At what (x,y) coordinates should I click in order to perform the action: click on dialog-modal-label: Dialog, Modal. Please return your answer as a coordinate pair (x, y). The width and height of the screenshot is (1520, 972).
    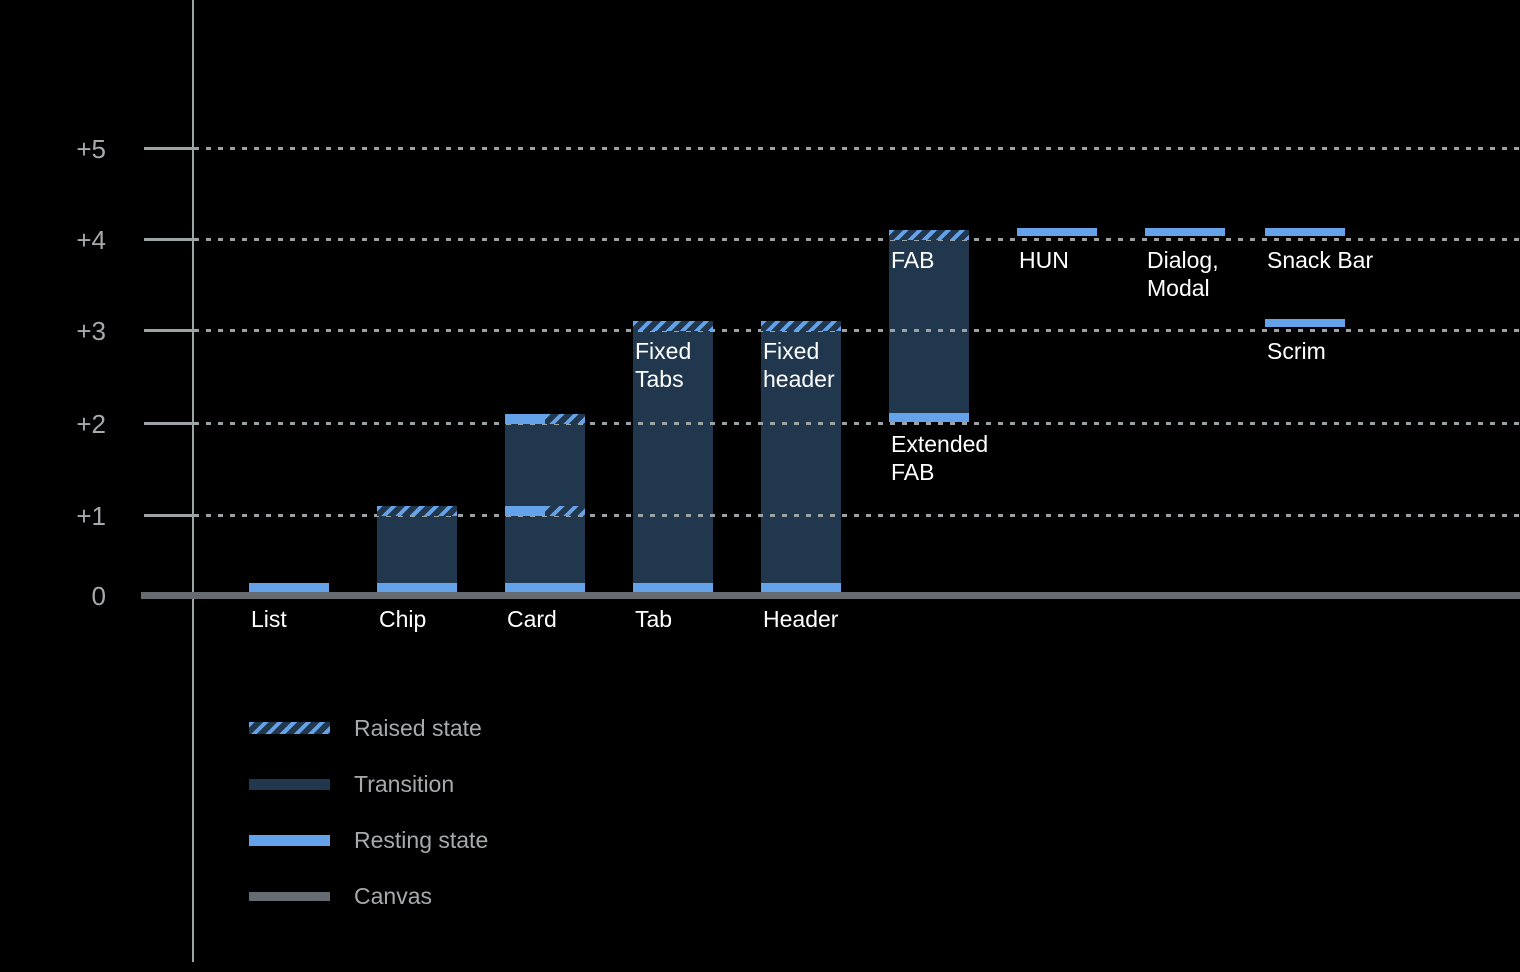
    Looking at the image, I should click on (1183, 274).